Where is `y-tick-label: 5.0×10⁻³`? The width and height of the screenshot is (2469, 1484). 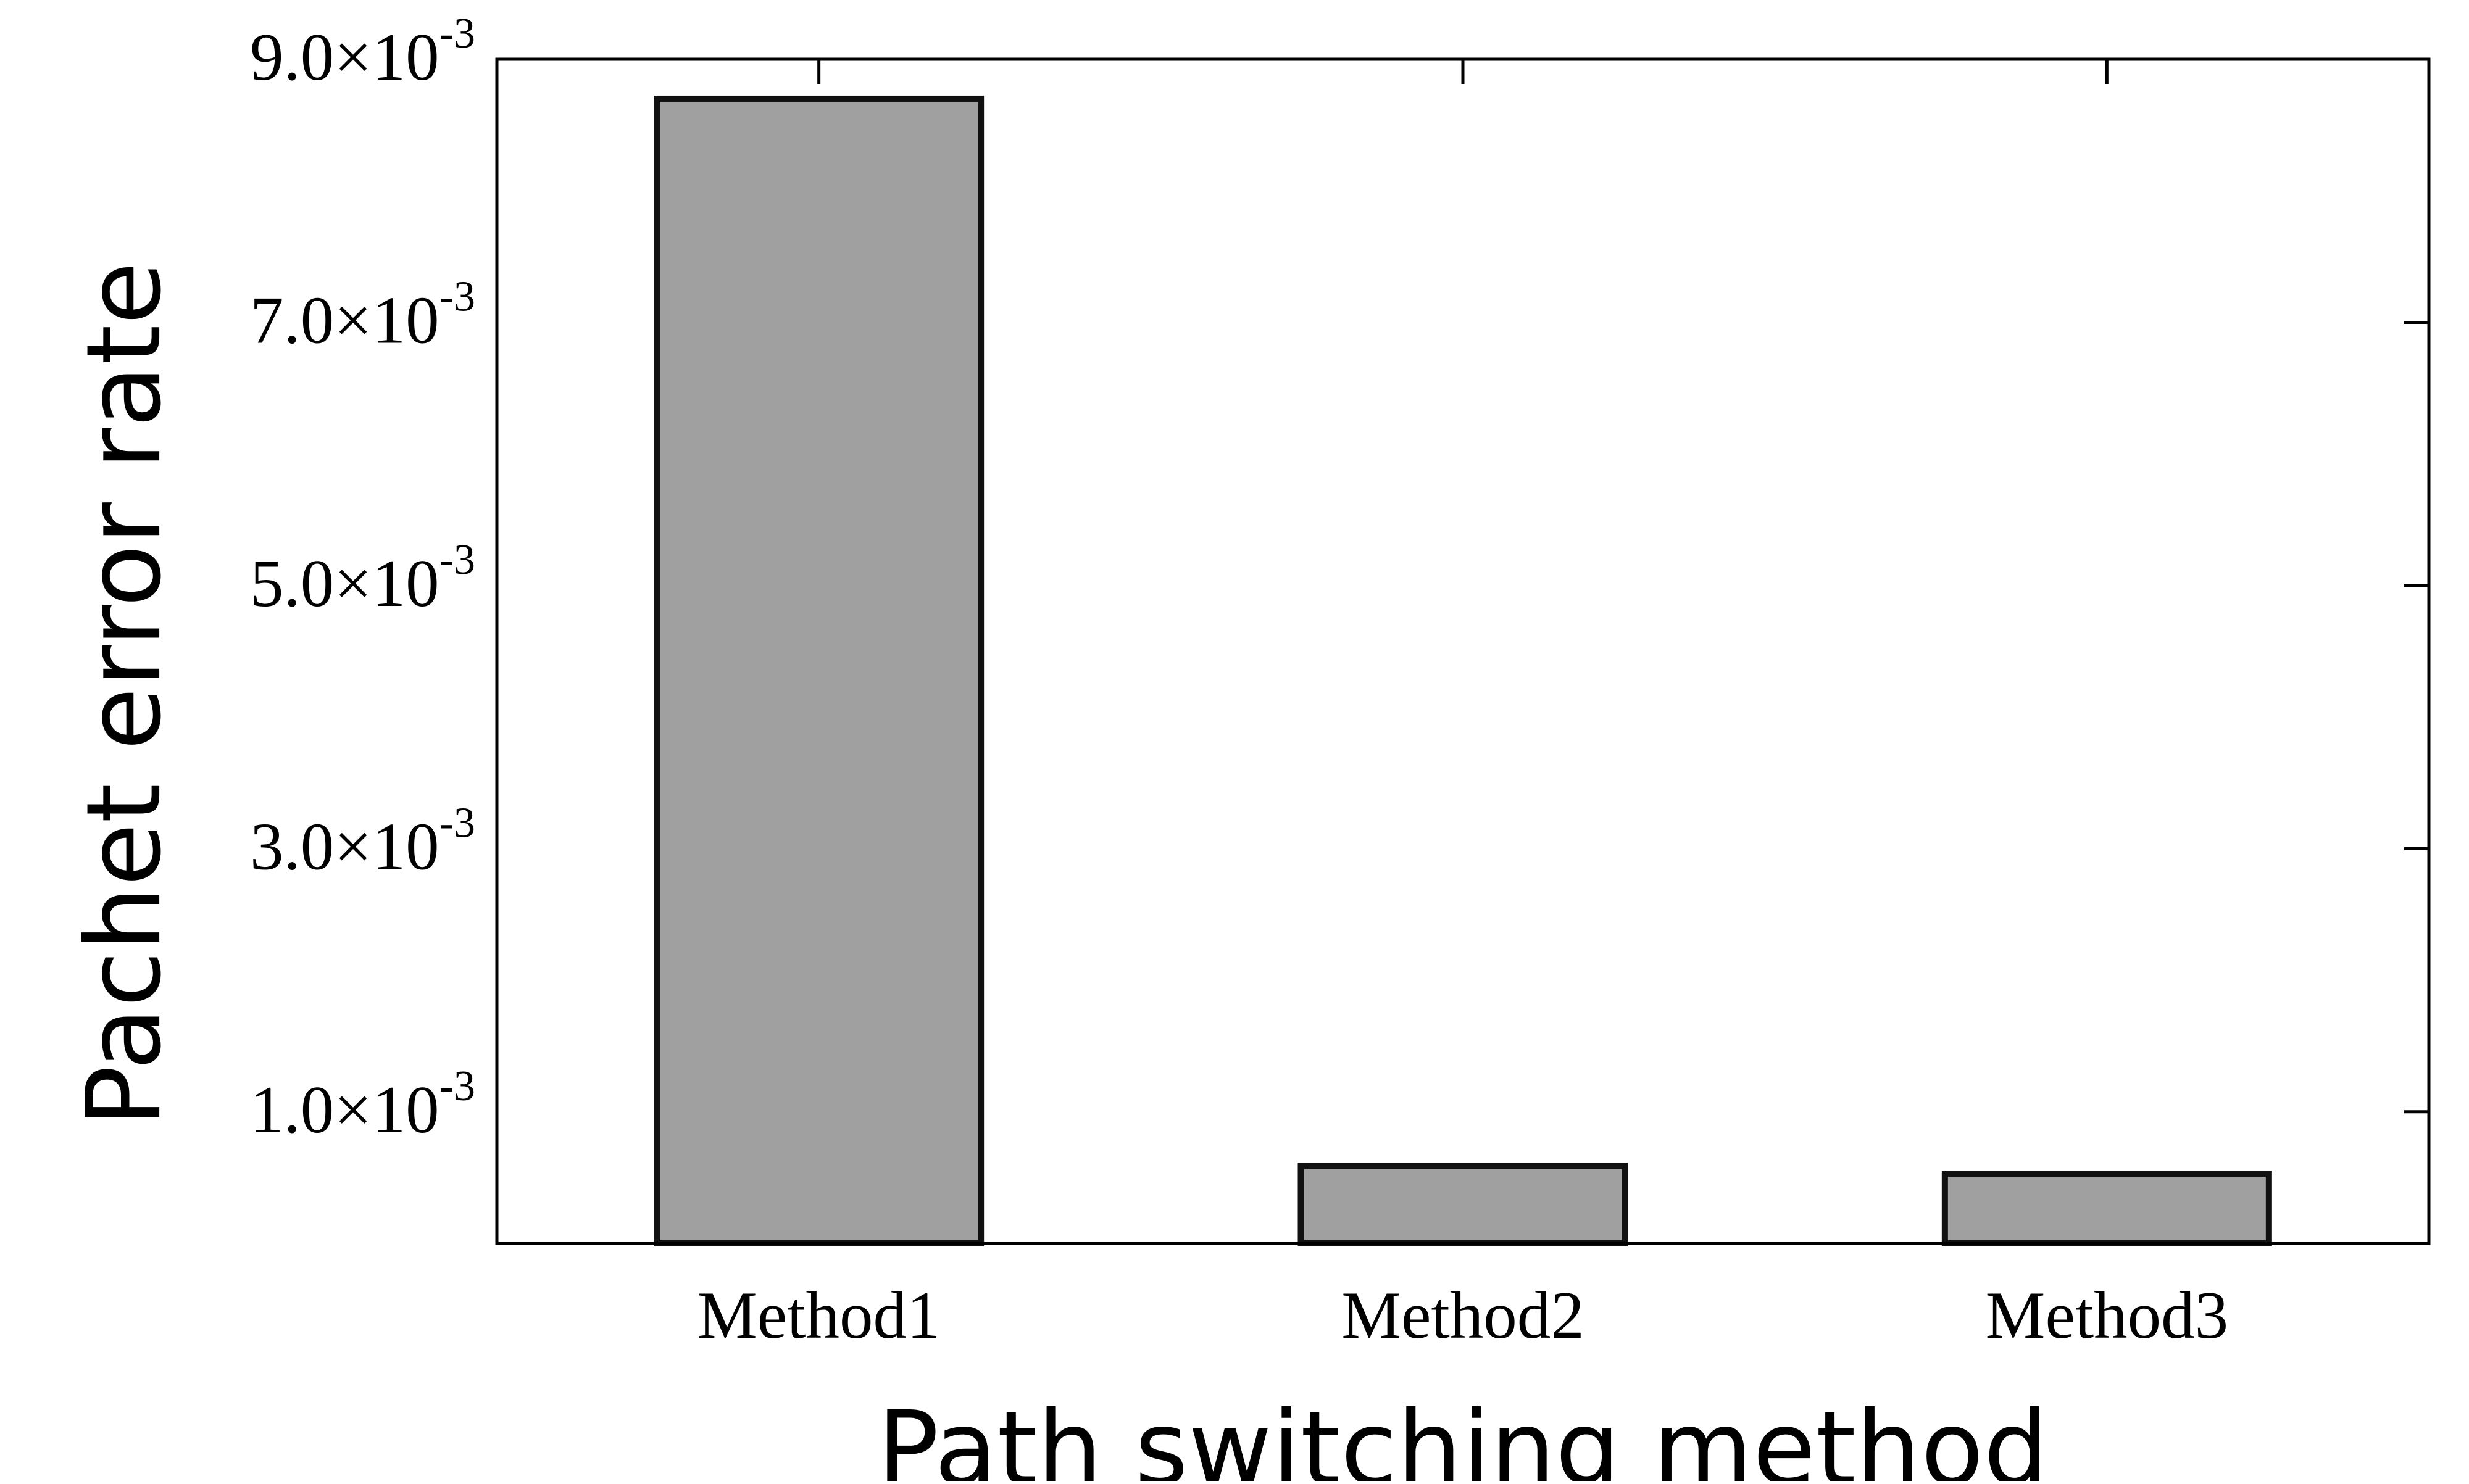
y-tick-label: 5.0×10⁻³ is located at coordinates (362, 578).